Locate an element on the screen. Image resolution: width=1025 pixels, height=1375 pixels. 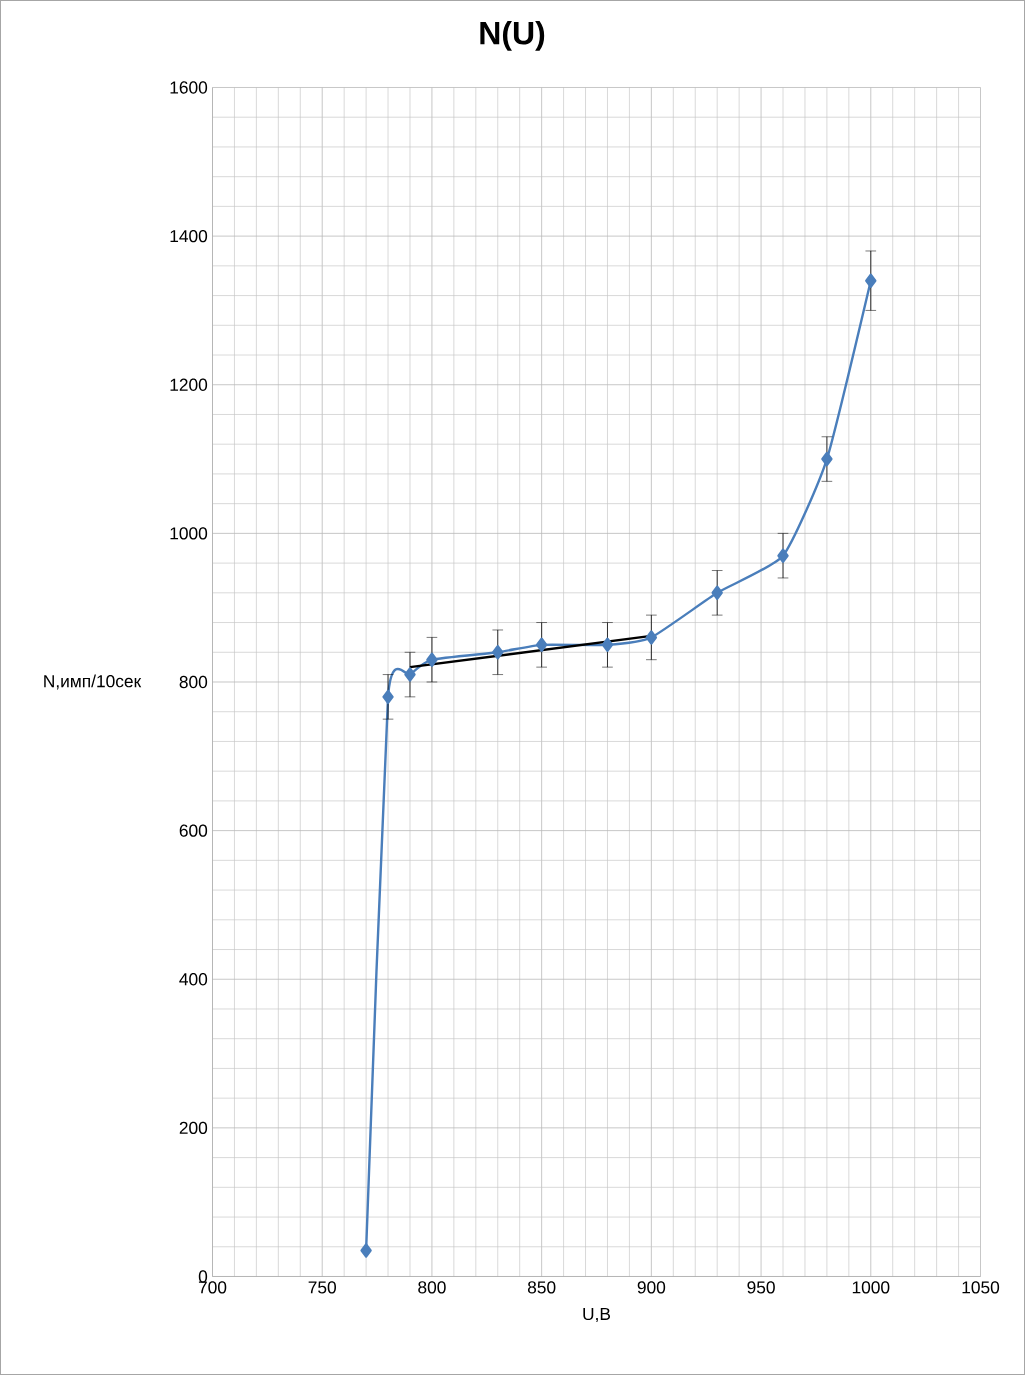
x-tick-label: 750 is located at coordinates (322, 1287).